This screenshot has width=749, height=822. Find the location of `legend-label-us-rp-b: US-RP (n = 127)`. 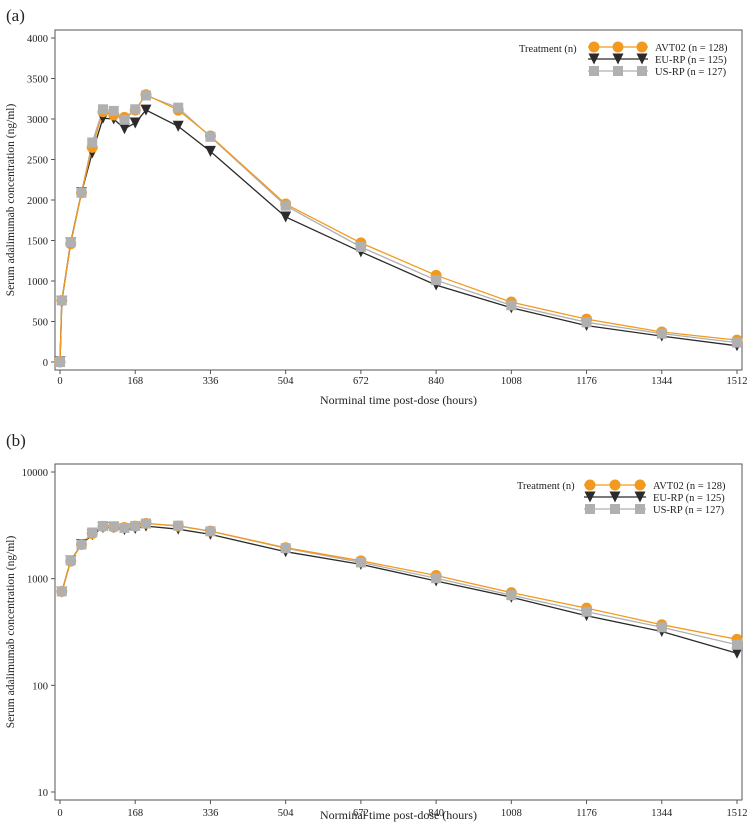

legend-label-us-rp-b: US-RP (n = 127) is located at coordinates (689, 510).